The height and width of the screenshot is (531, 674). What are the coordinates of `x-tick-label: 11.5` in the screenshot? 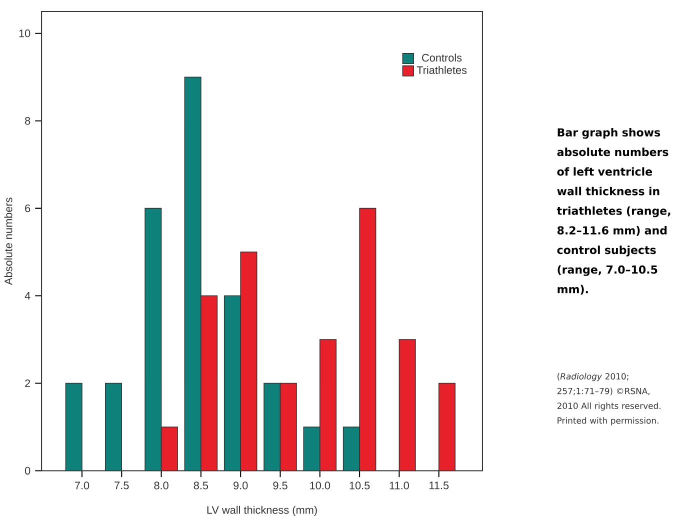 It's located at (439, 486).